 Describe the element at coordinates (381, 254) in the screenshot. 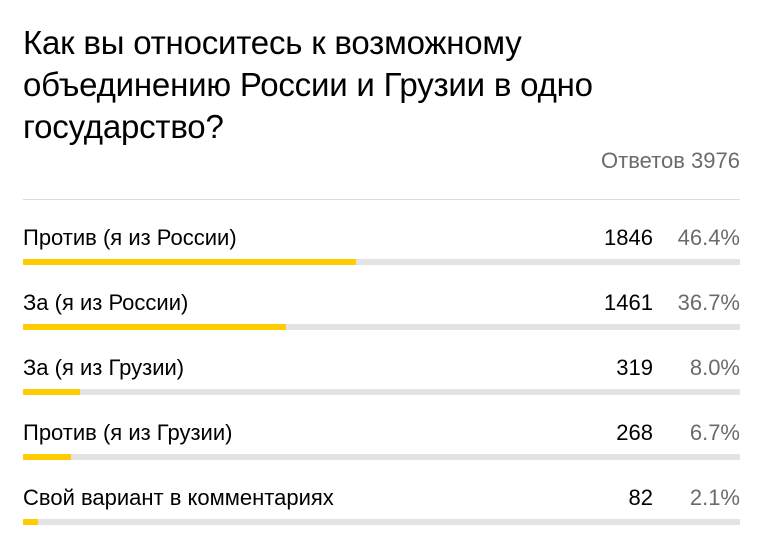

I see `poll-option: Против (я из России) 1846 46.4%` at that location.